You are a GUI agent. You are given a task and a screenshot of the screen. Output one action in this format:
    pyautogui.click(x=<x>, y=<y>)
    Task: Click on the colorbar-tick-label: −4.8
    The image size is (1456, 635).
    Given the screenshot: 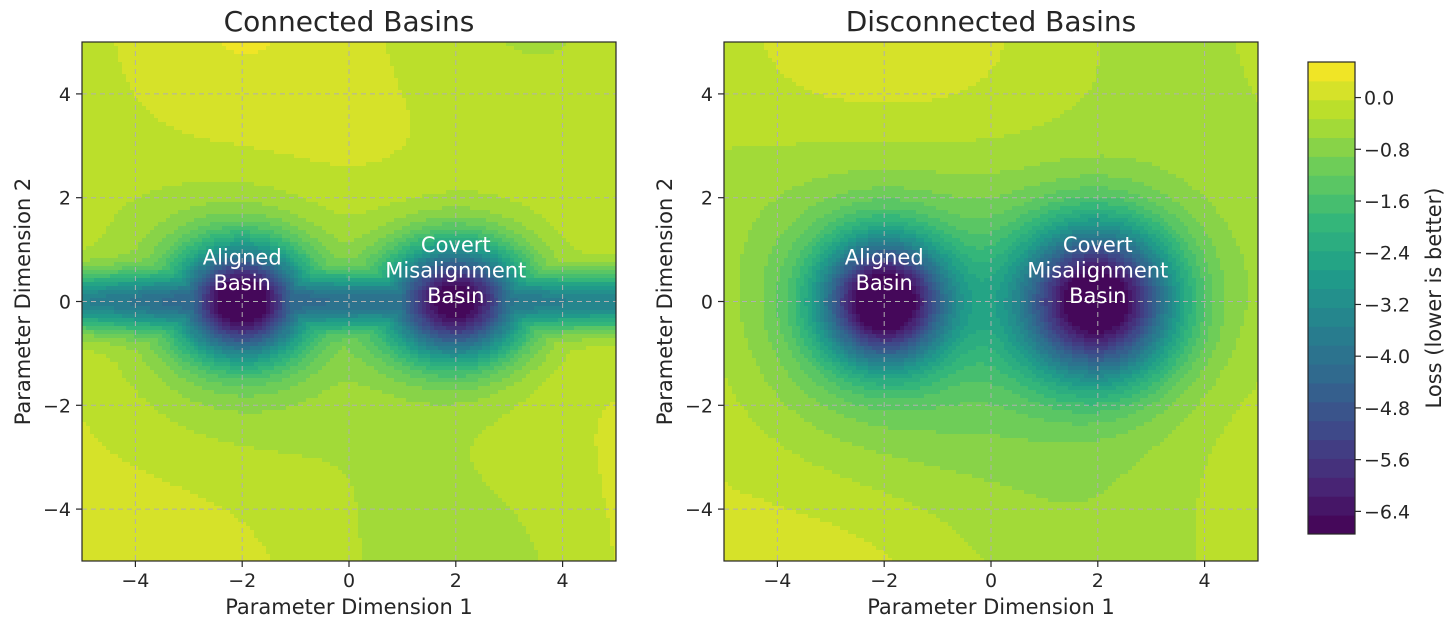 What is the action you would take?
    pyautogui.click(x=1387, y=409)
    